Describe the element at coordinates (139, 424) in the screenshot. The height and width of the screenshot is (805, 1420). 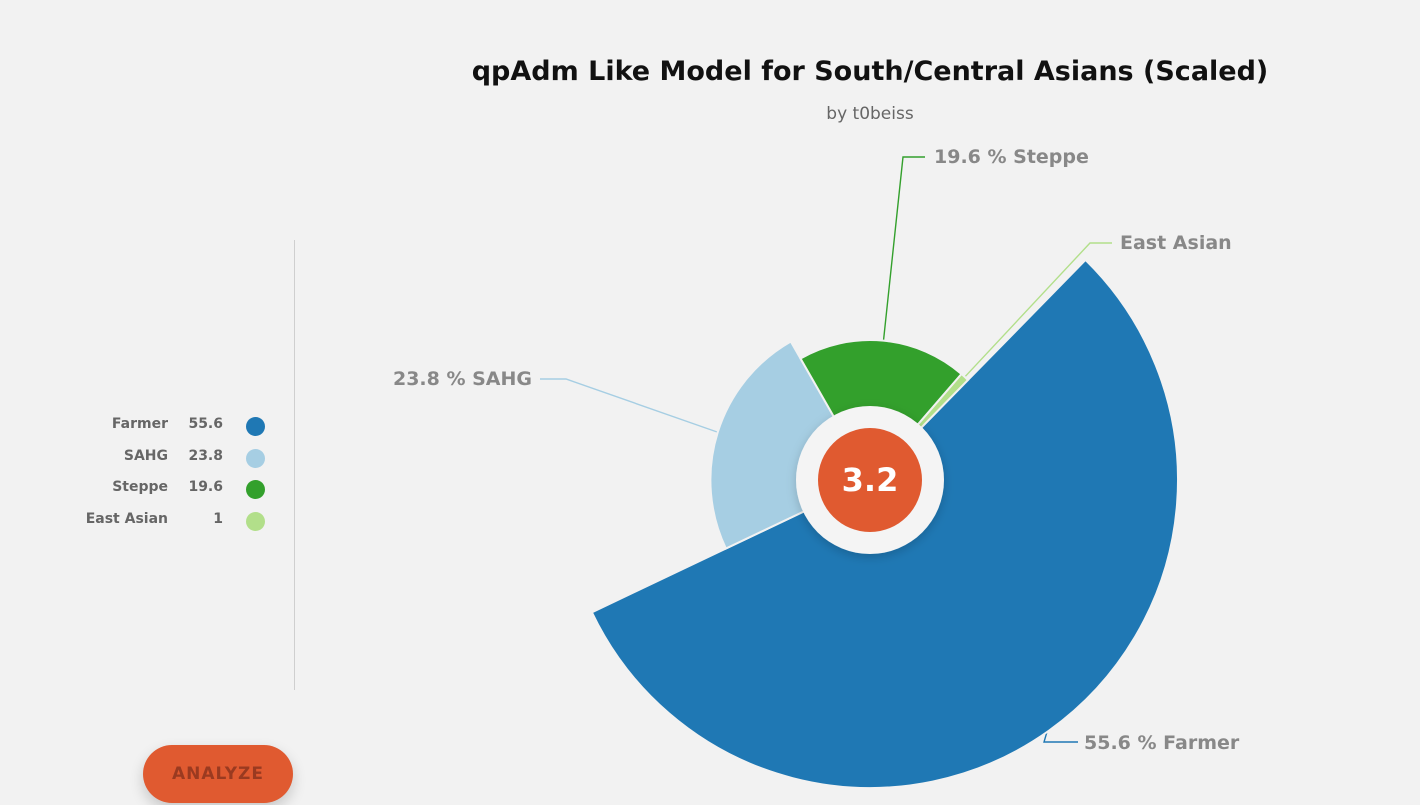
I see `legend-label: Farmer` at that location.